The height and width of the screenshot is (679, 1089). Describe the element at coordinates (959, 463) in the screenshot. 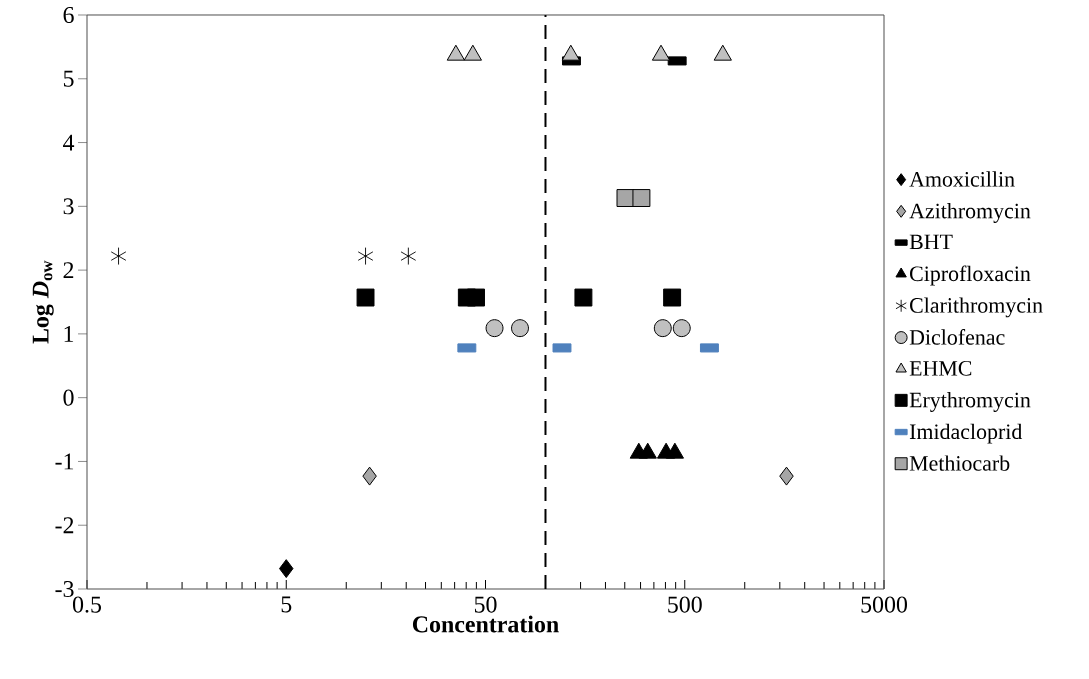

I see `legend-label: Methiocarb` at that location.